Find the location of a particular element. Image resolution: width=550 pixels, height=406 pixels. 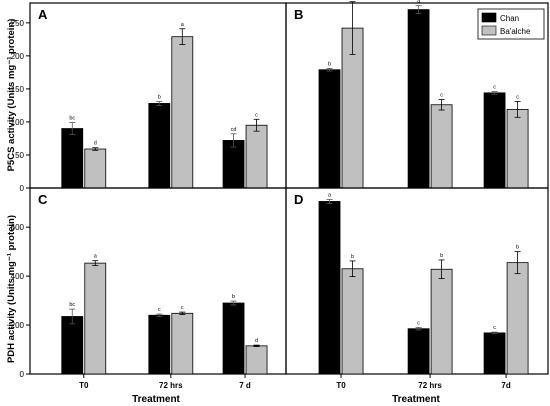

panel-letter: D is located at coordinates (298, 199).